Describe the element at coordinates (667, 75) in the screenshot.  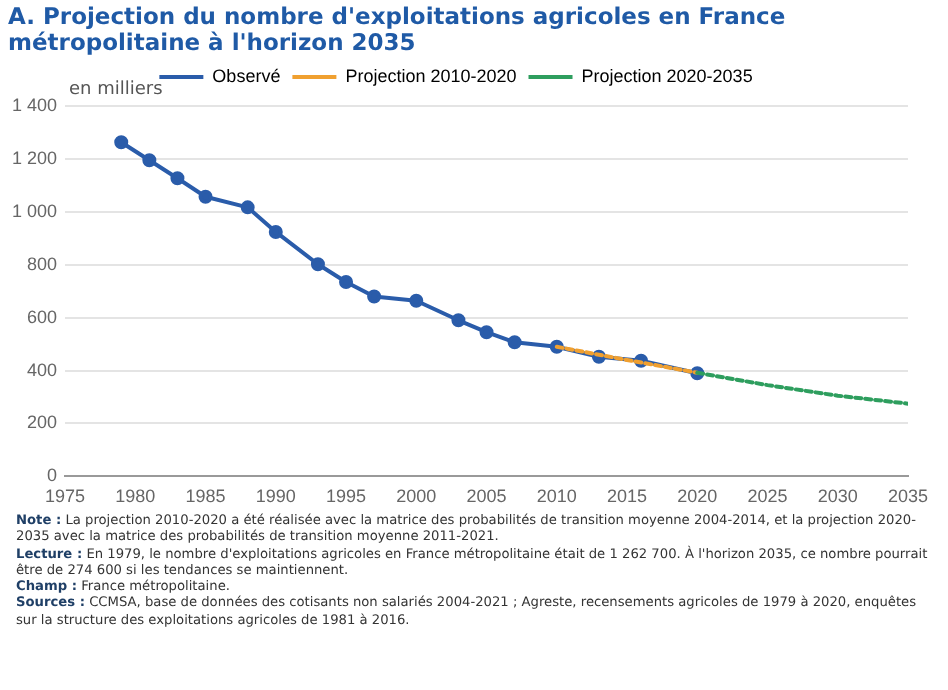
I see `legend-label: Projection 2020-2035` at that location.